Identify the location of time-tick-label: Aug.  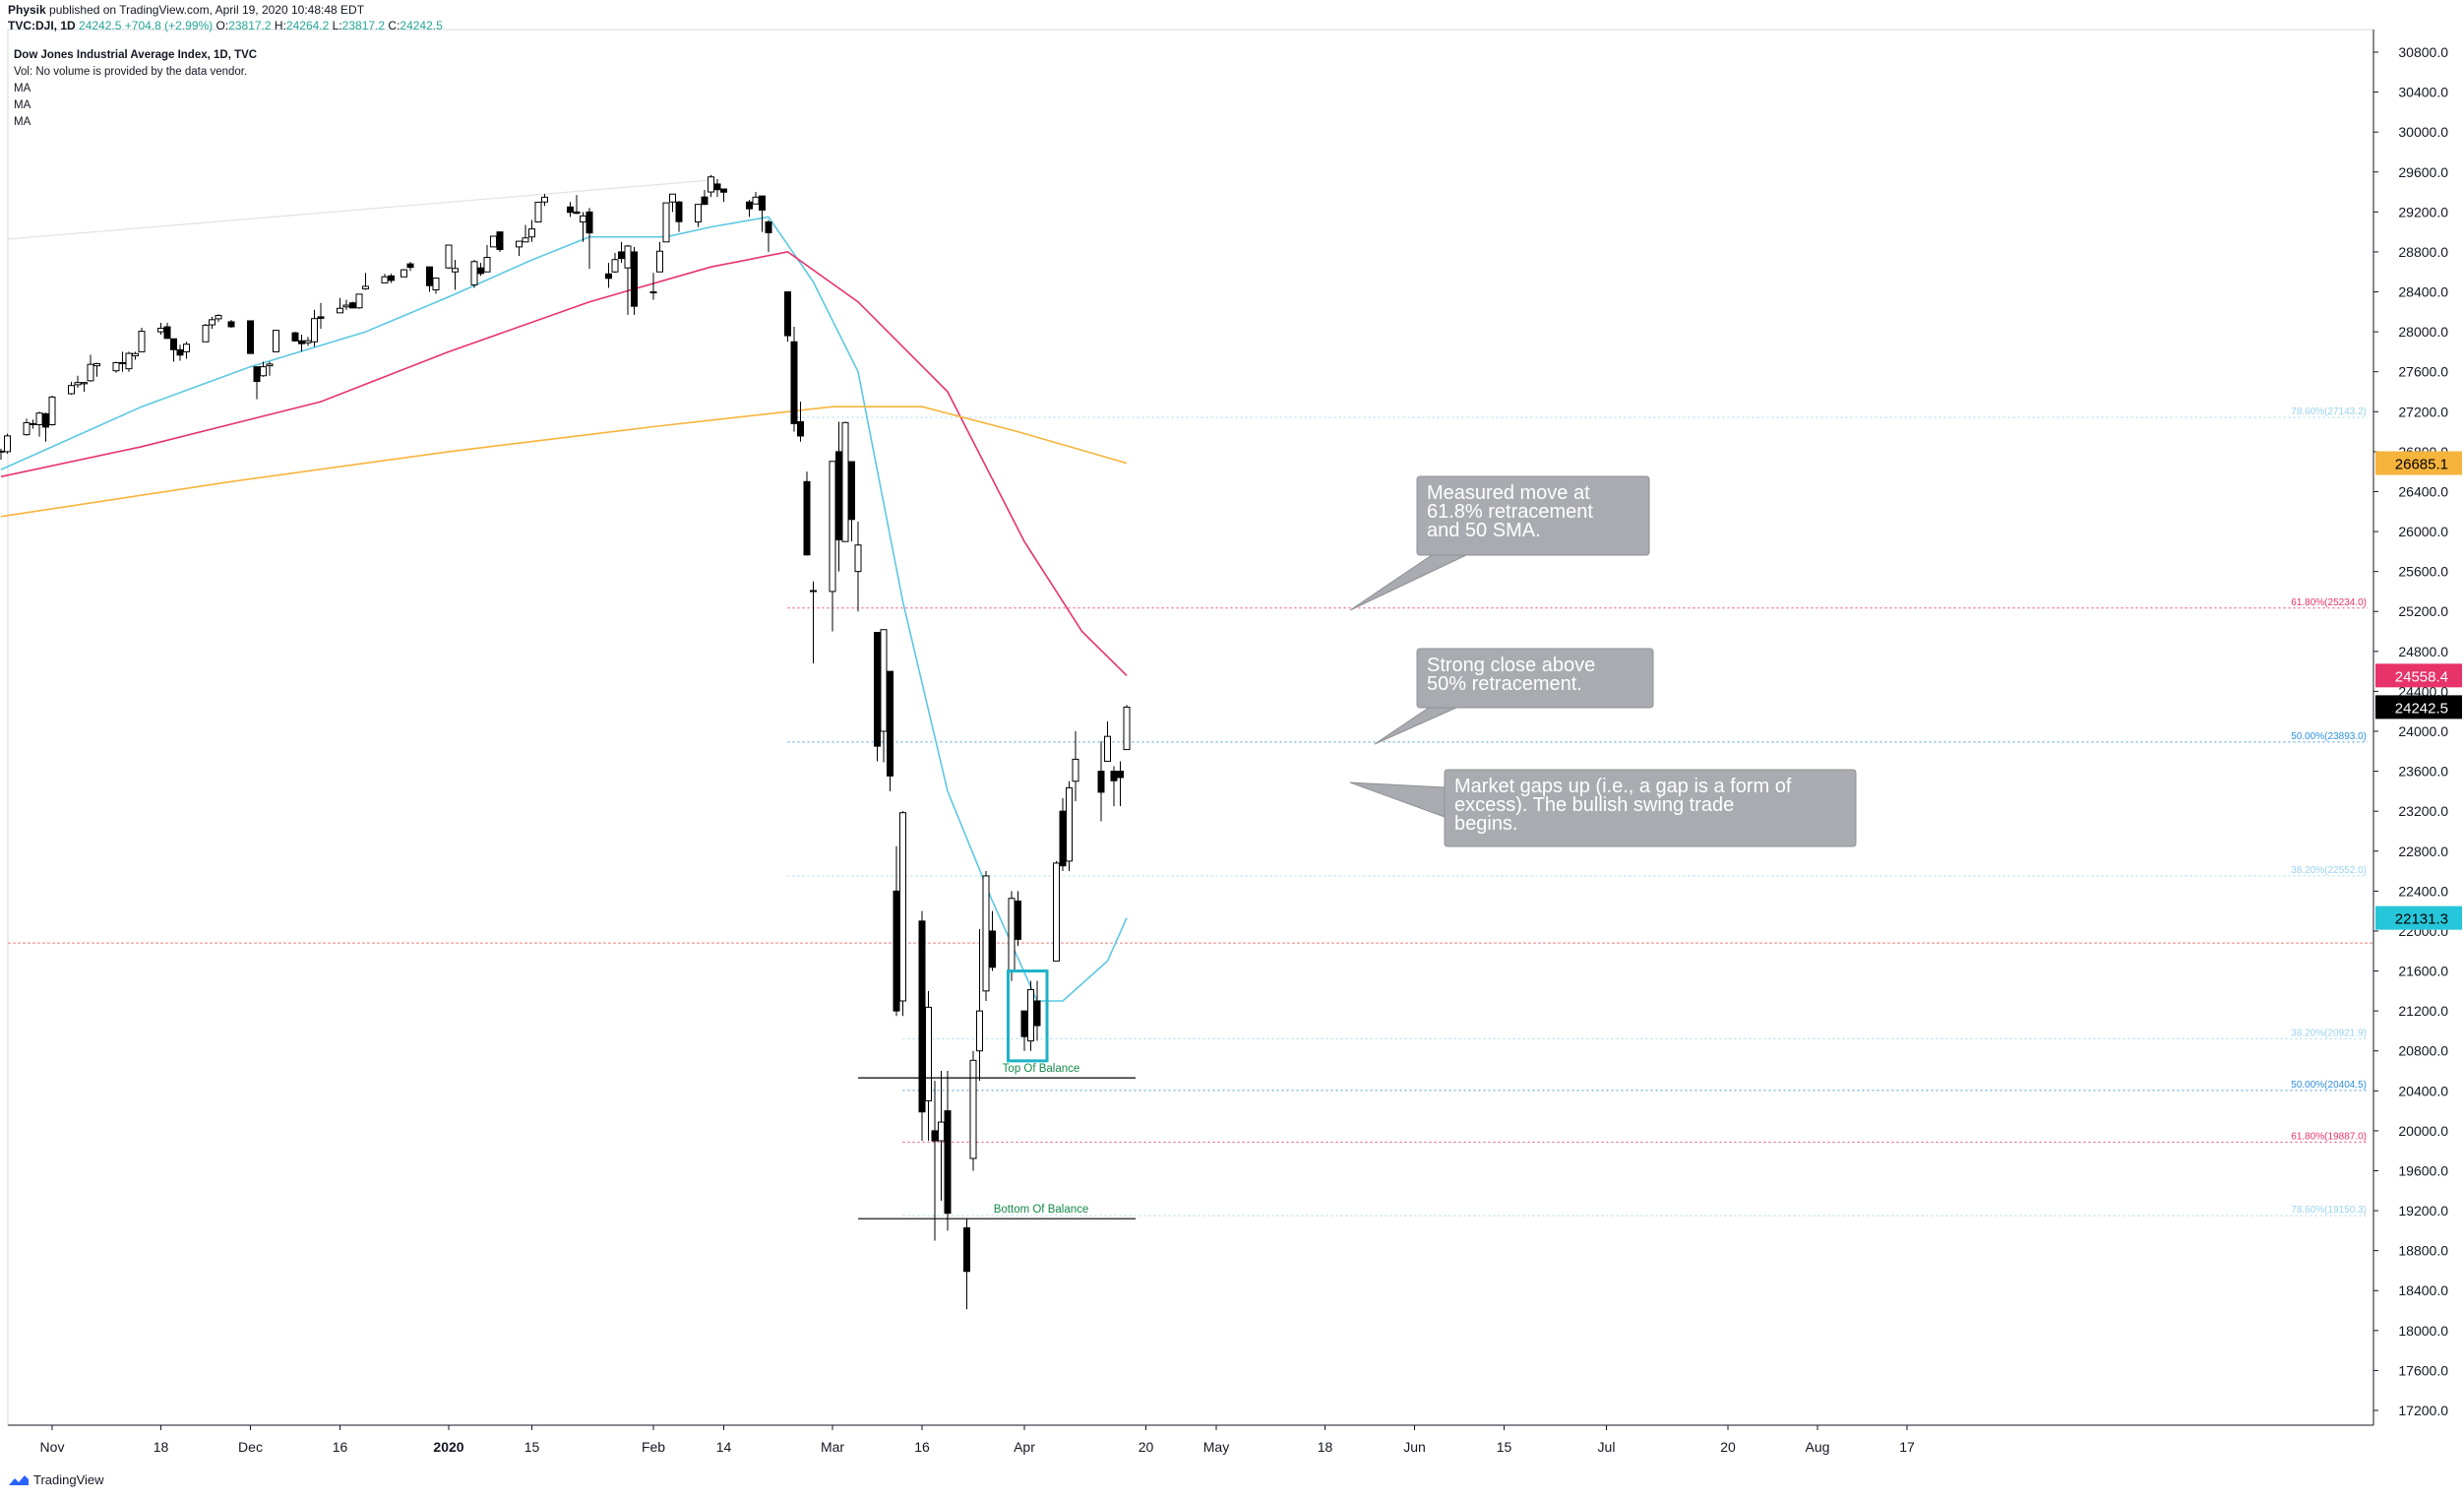
(1818, 1447).